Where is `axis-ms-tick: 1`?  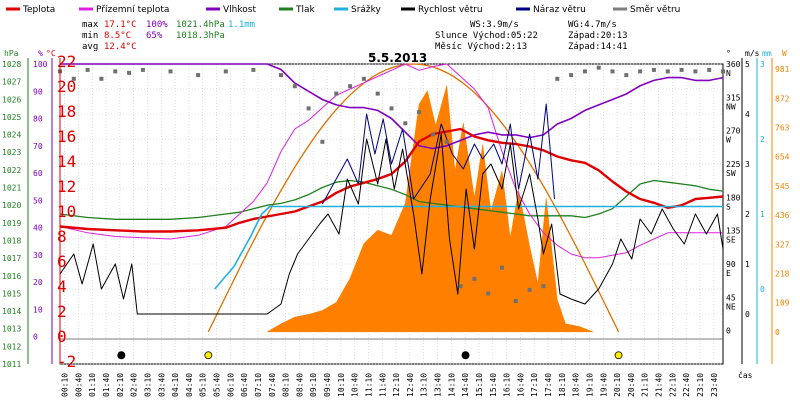 axis-ms-tick: 1 is located at coordinates (747, 264).